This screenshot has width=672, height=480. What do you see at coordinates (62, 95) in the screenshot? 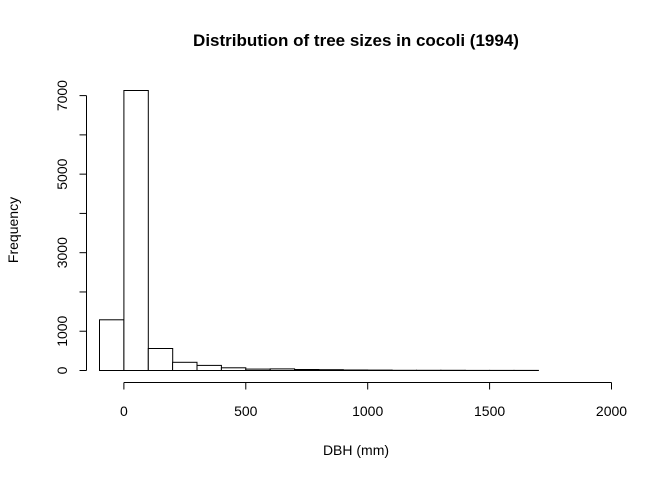
I see `y-tick-label: 7000` at bounding box center [62, 95].